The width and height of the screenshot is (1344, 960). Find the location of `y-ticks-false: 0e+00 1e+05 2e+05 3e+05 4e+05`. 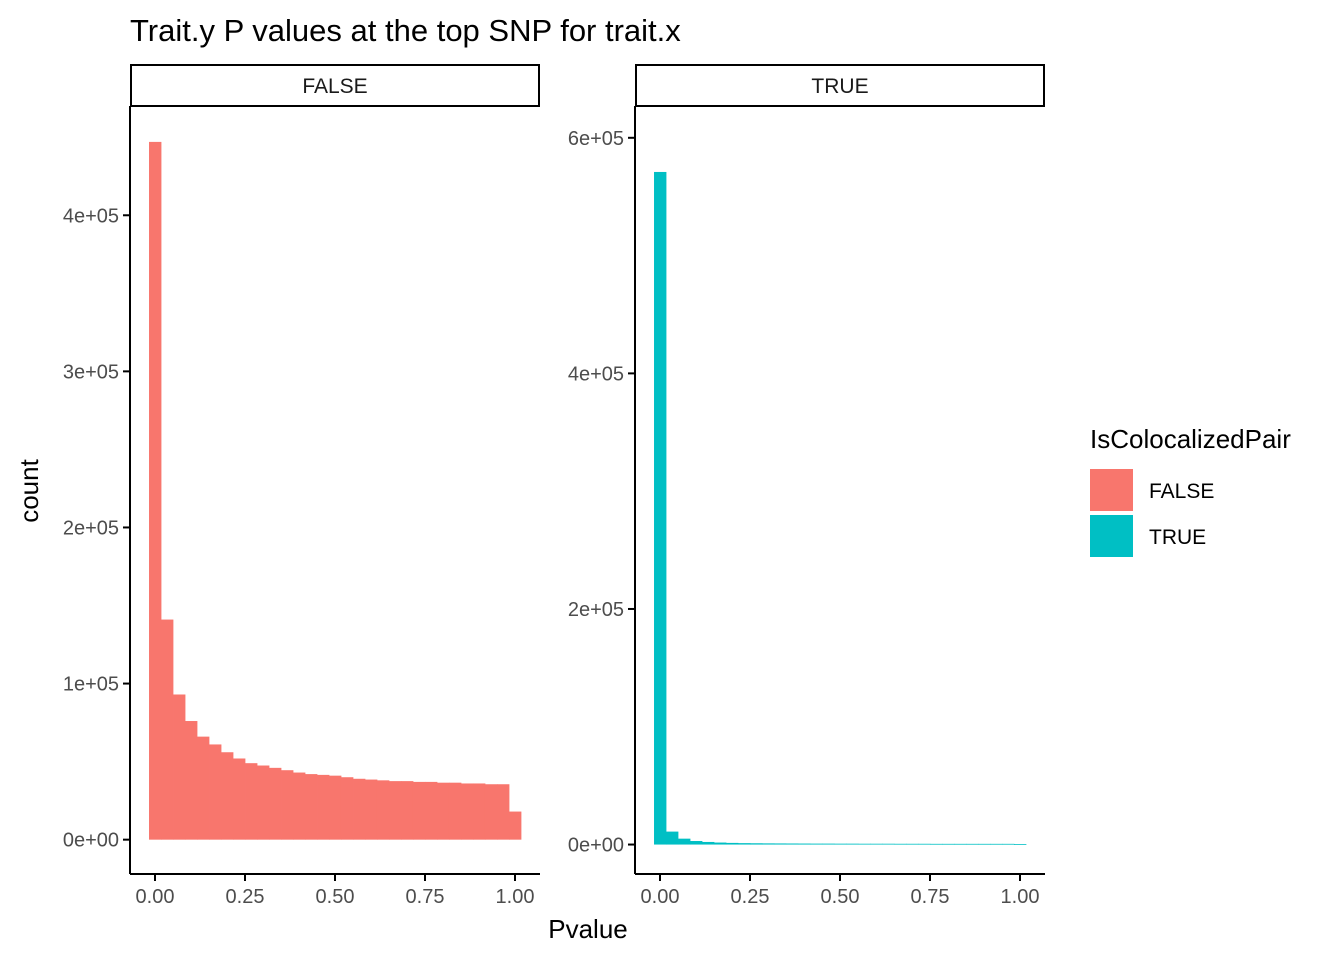

y-ticks-false: 0e+00 1e+05 2e+05 3e+05 4e+05 is located at coordinates (96, 528).